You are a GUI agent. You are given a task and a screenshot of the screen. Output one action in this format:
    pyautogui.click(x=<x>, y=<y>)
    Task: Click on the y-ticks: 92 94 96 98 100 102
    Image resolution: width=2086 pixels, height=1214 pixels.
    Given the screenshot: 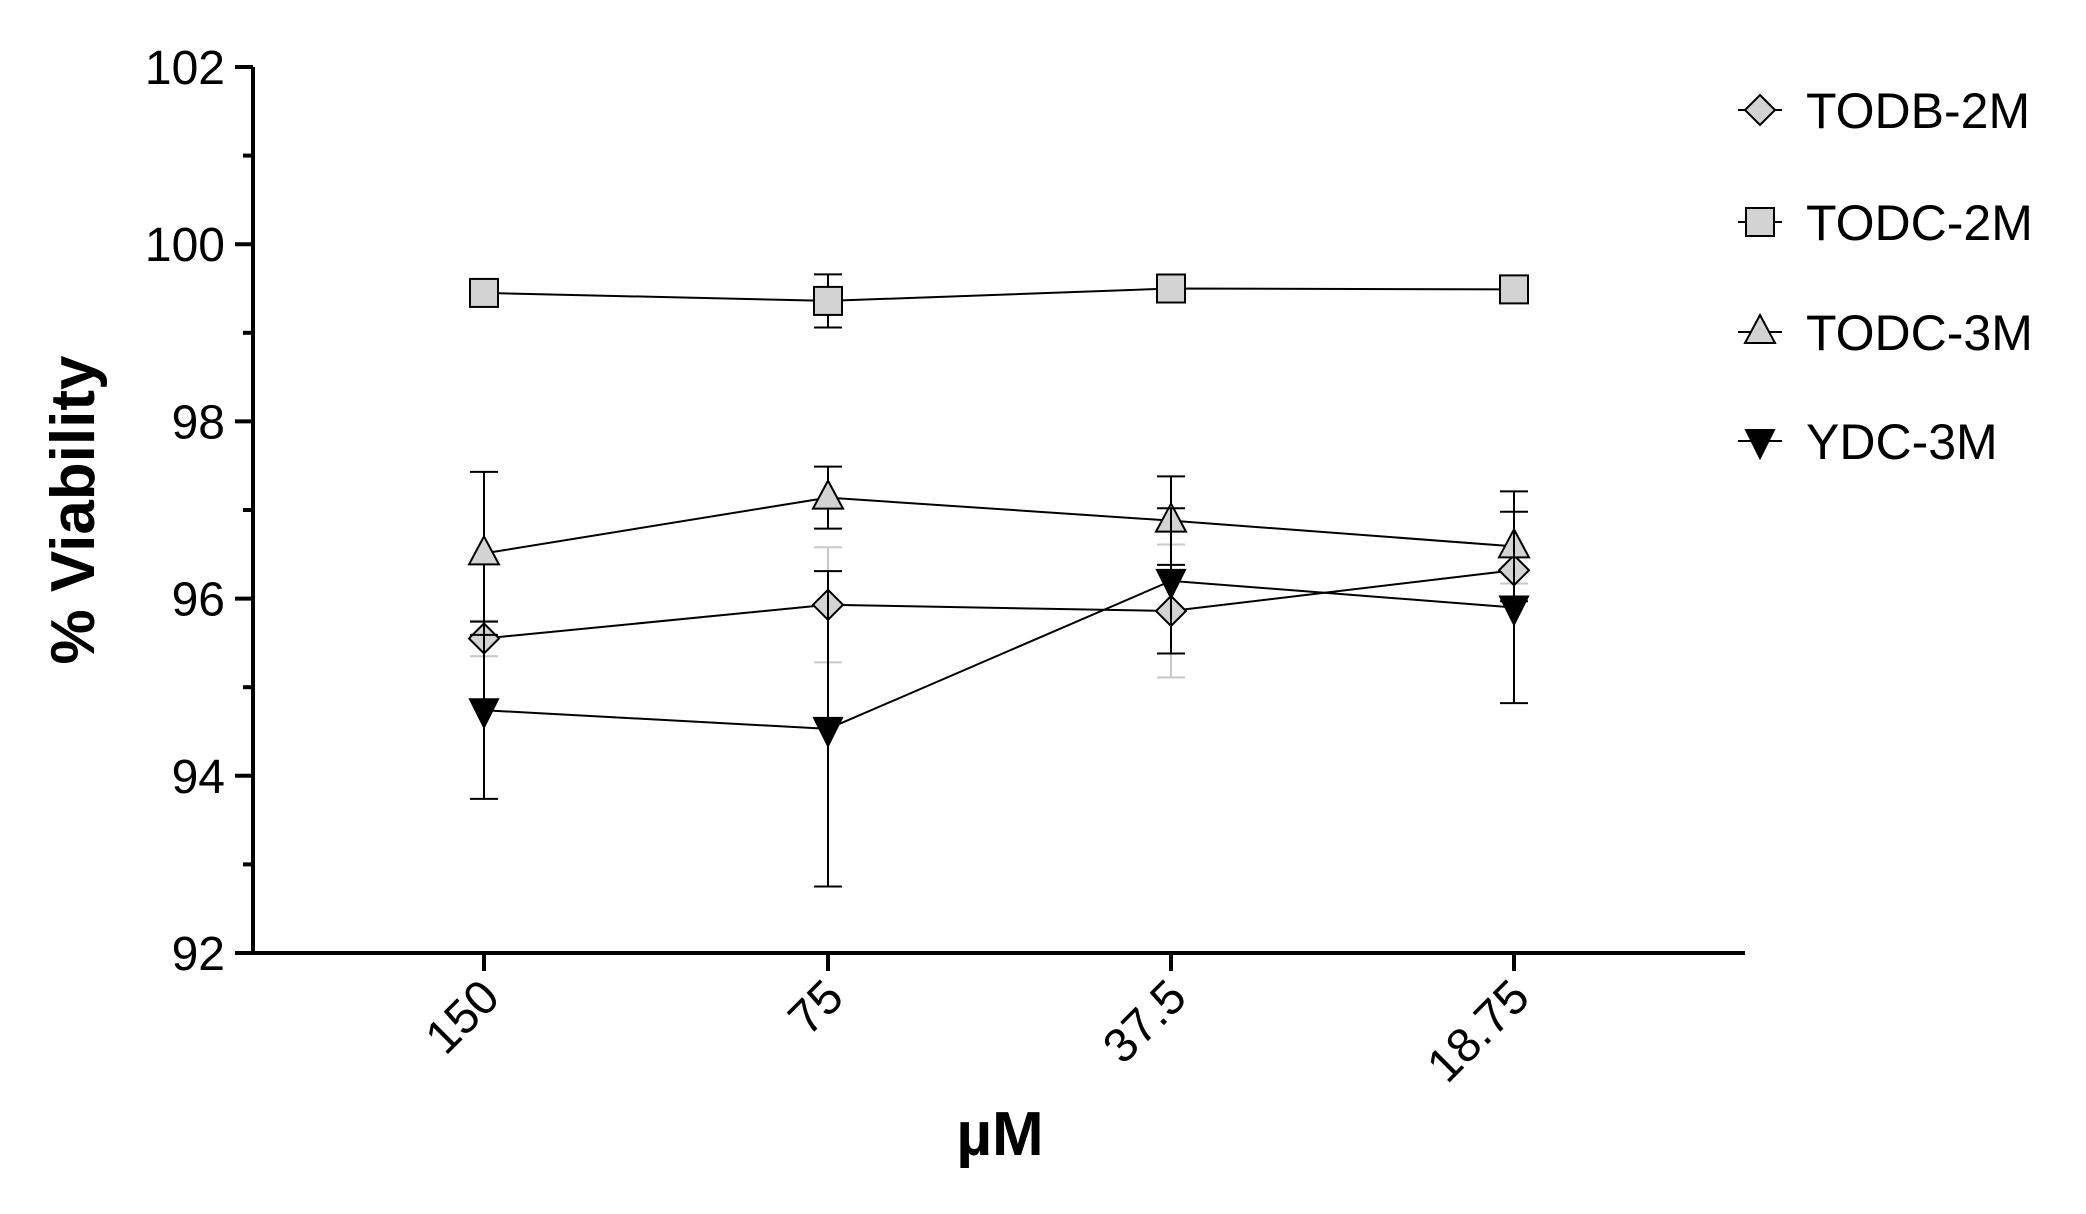 What is the action you would take?
    pyautogui.click(x=199, y=511)
    